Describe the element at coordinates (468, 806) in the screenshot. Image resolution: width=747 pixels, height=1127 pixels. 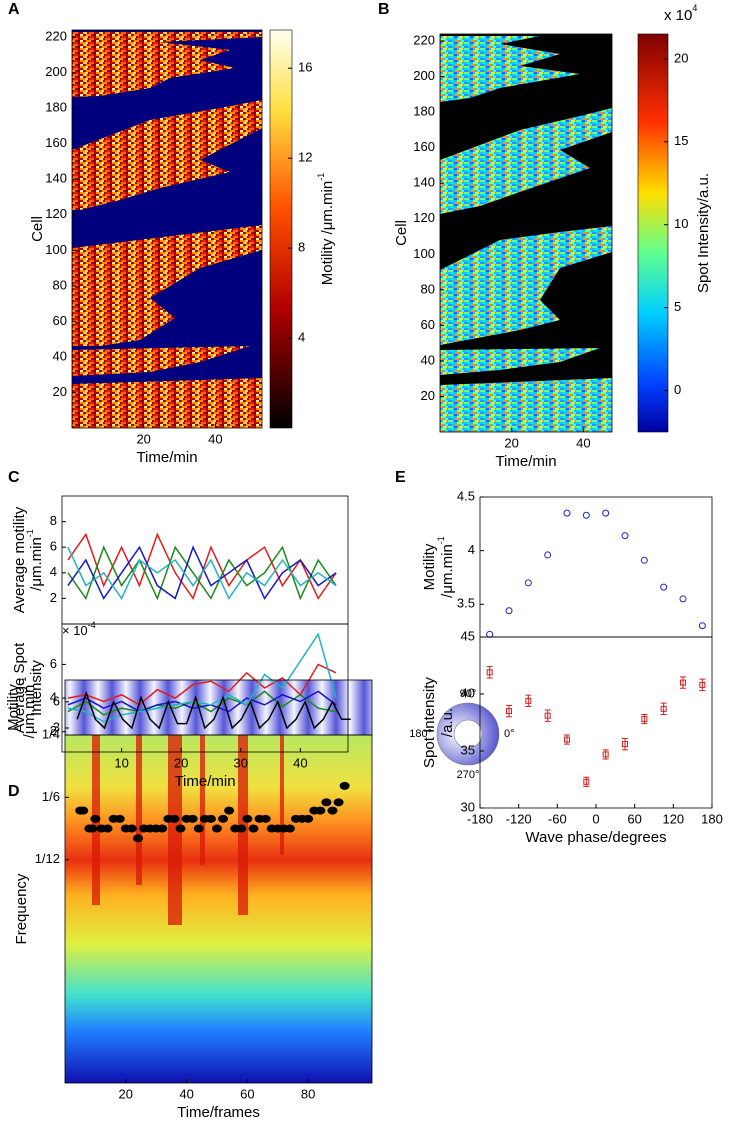
I see `y-tick-label: 30` at that location.